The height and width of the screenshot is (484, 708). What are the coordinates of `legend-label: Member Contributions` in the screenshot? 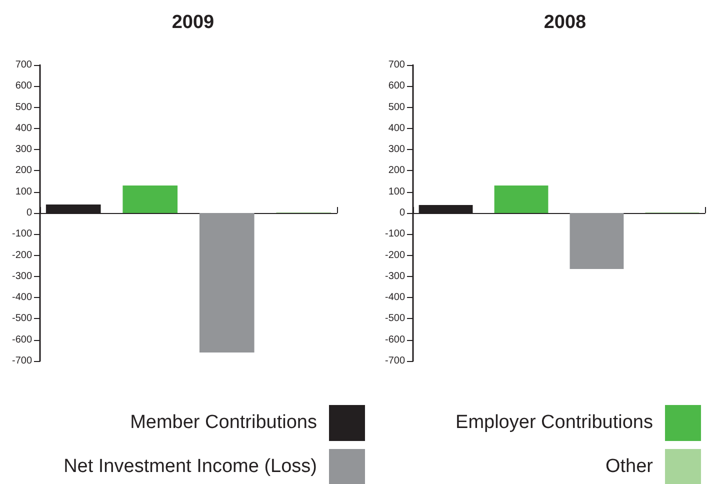 It's located at (223, 423).